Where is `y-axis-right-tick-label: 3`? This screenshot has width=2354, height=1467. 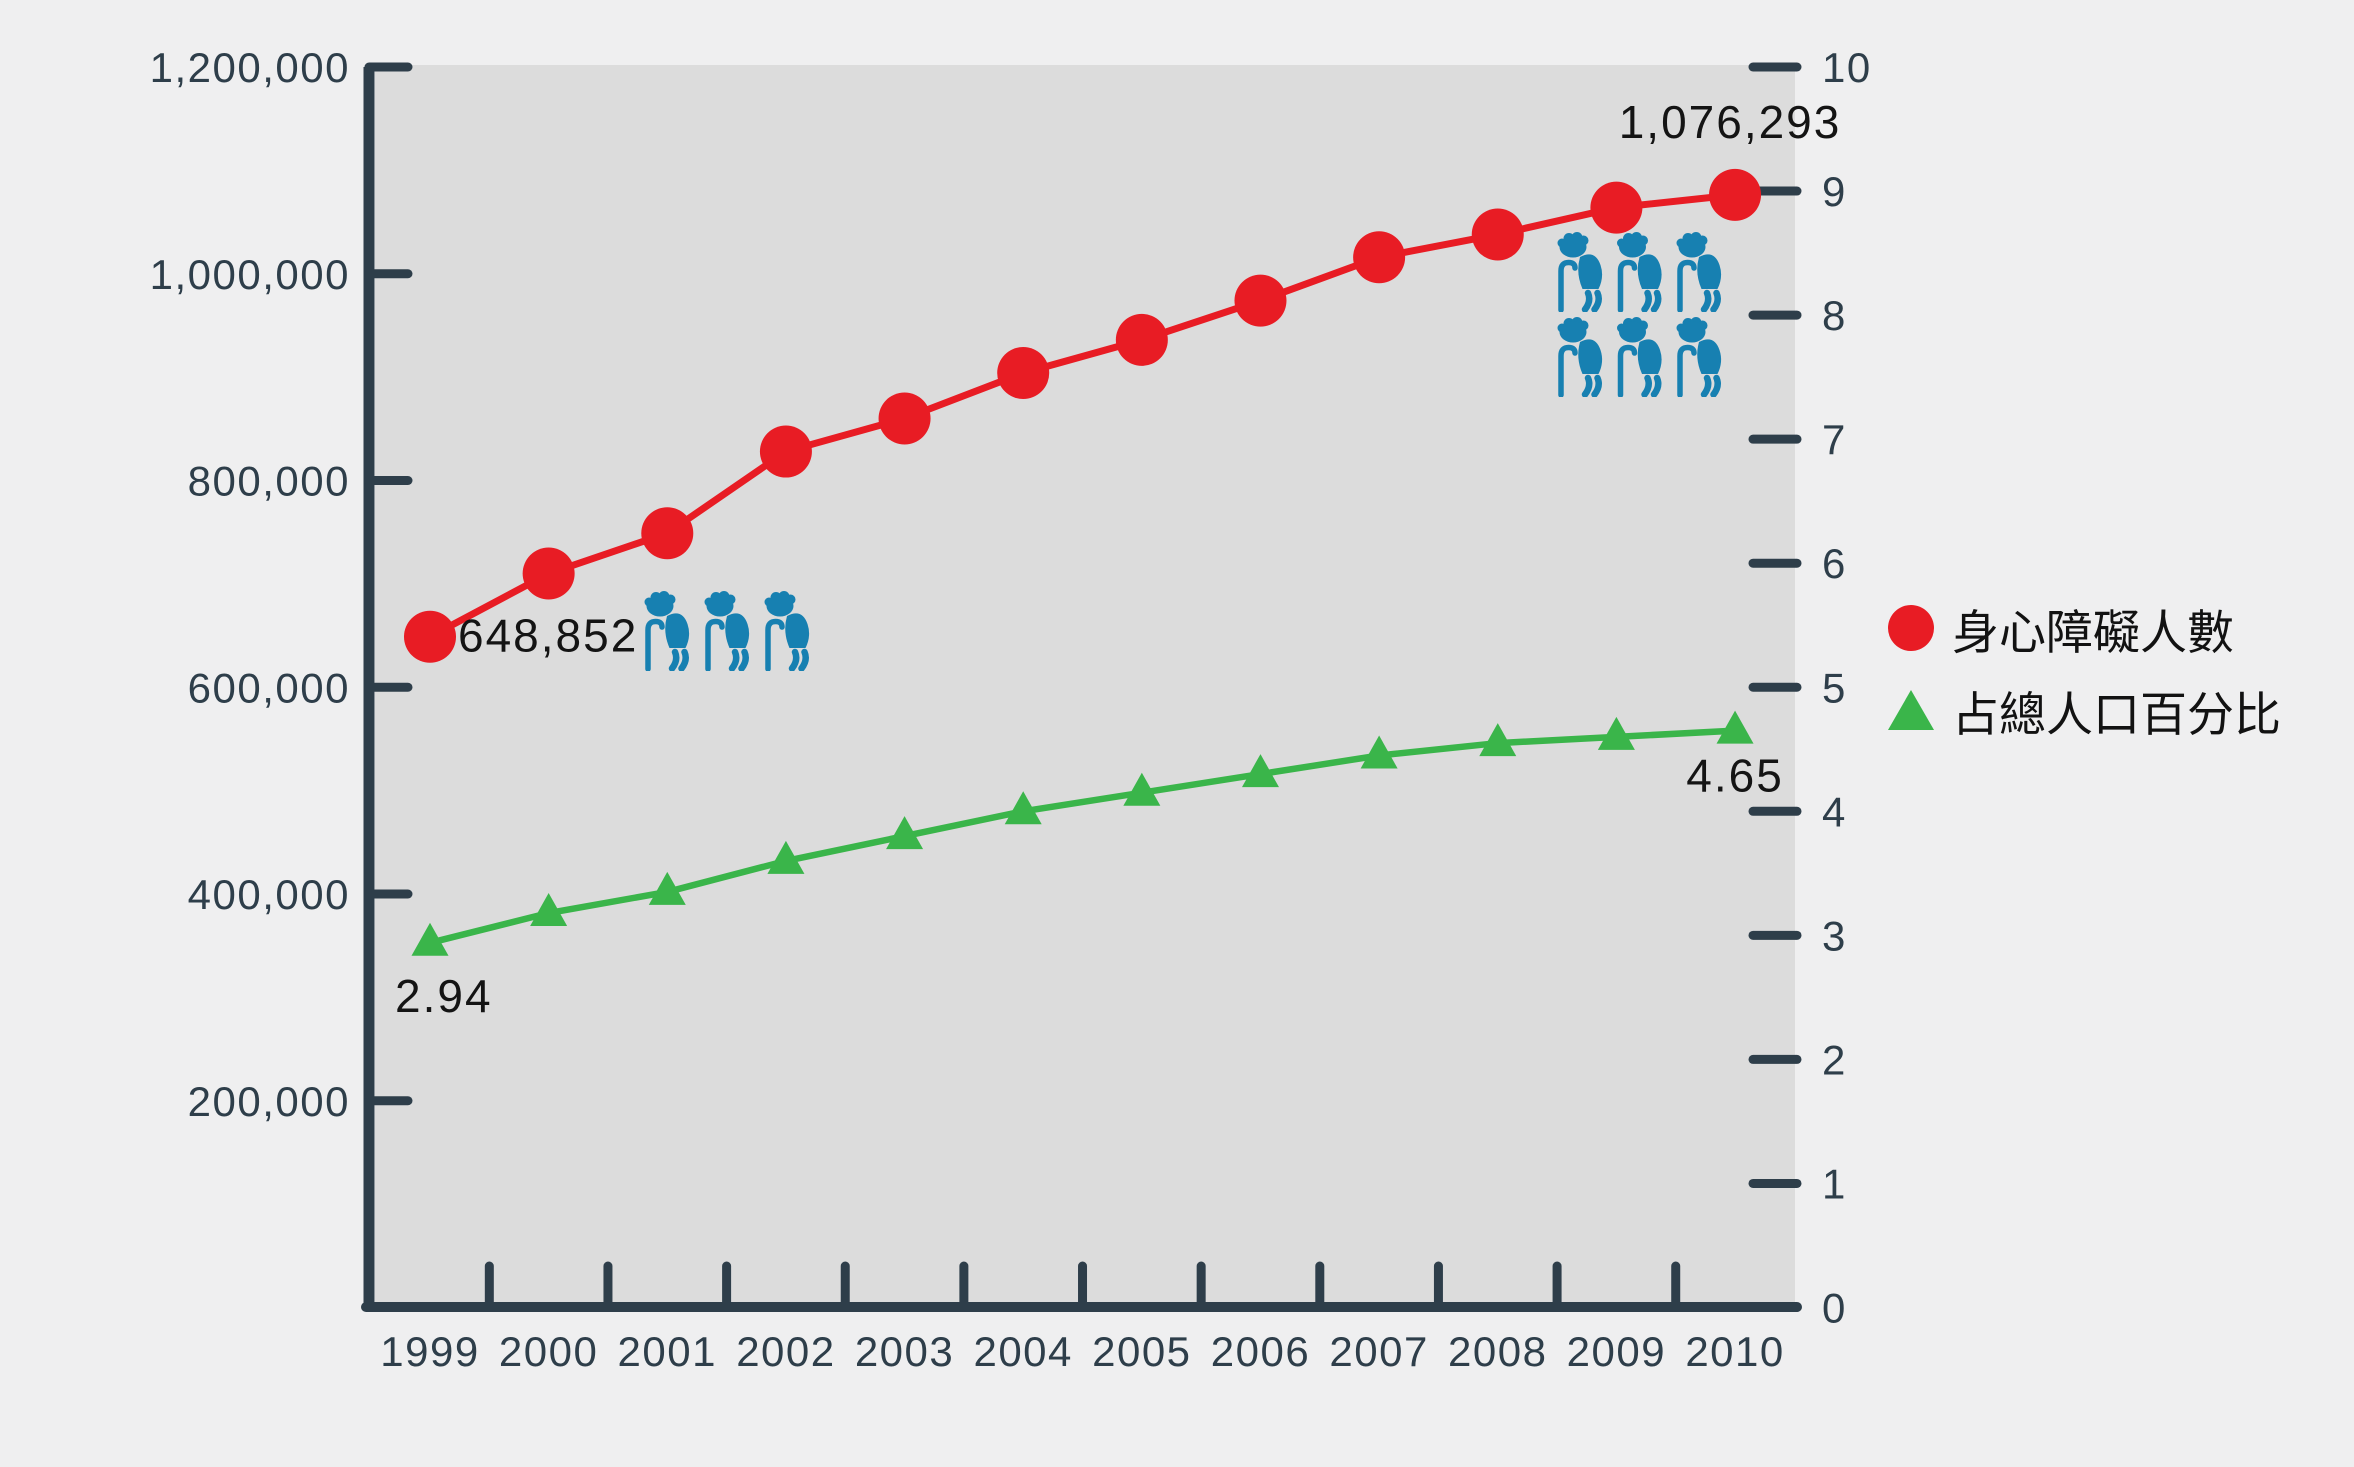 y-axis-right-tick-label: 3 is located at coordinates (1834, 935).